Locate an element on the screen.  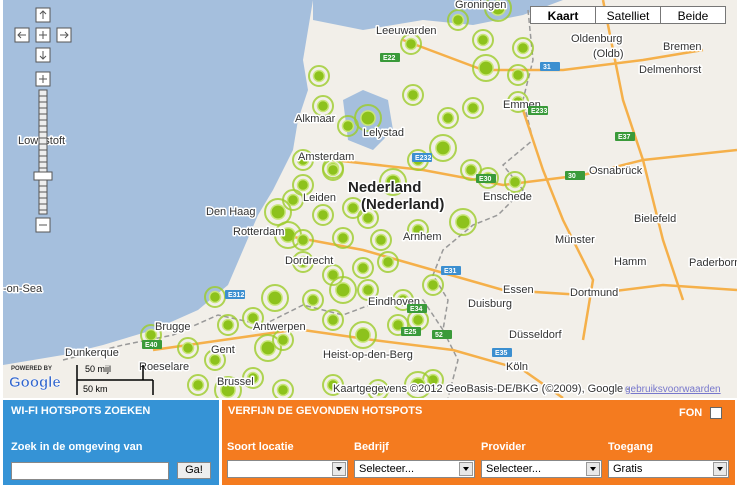
road-shield: E25 is located at coordinates (411, 331).